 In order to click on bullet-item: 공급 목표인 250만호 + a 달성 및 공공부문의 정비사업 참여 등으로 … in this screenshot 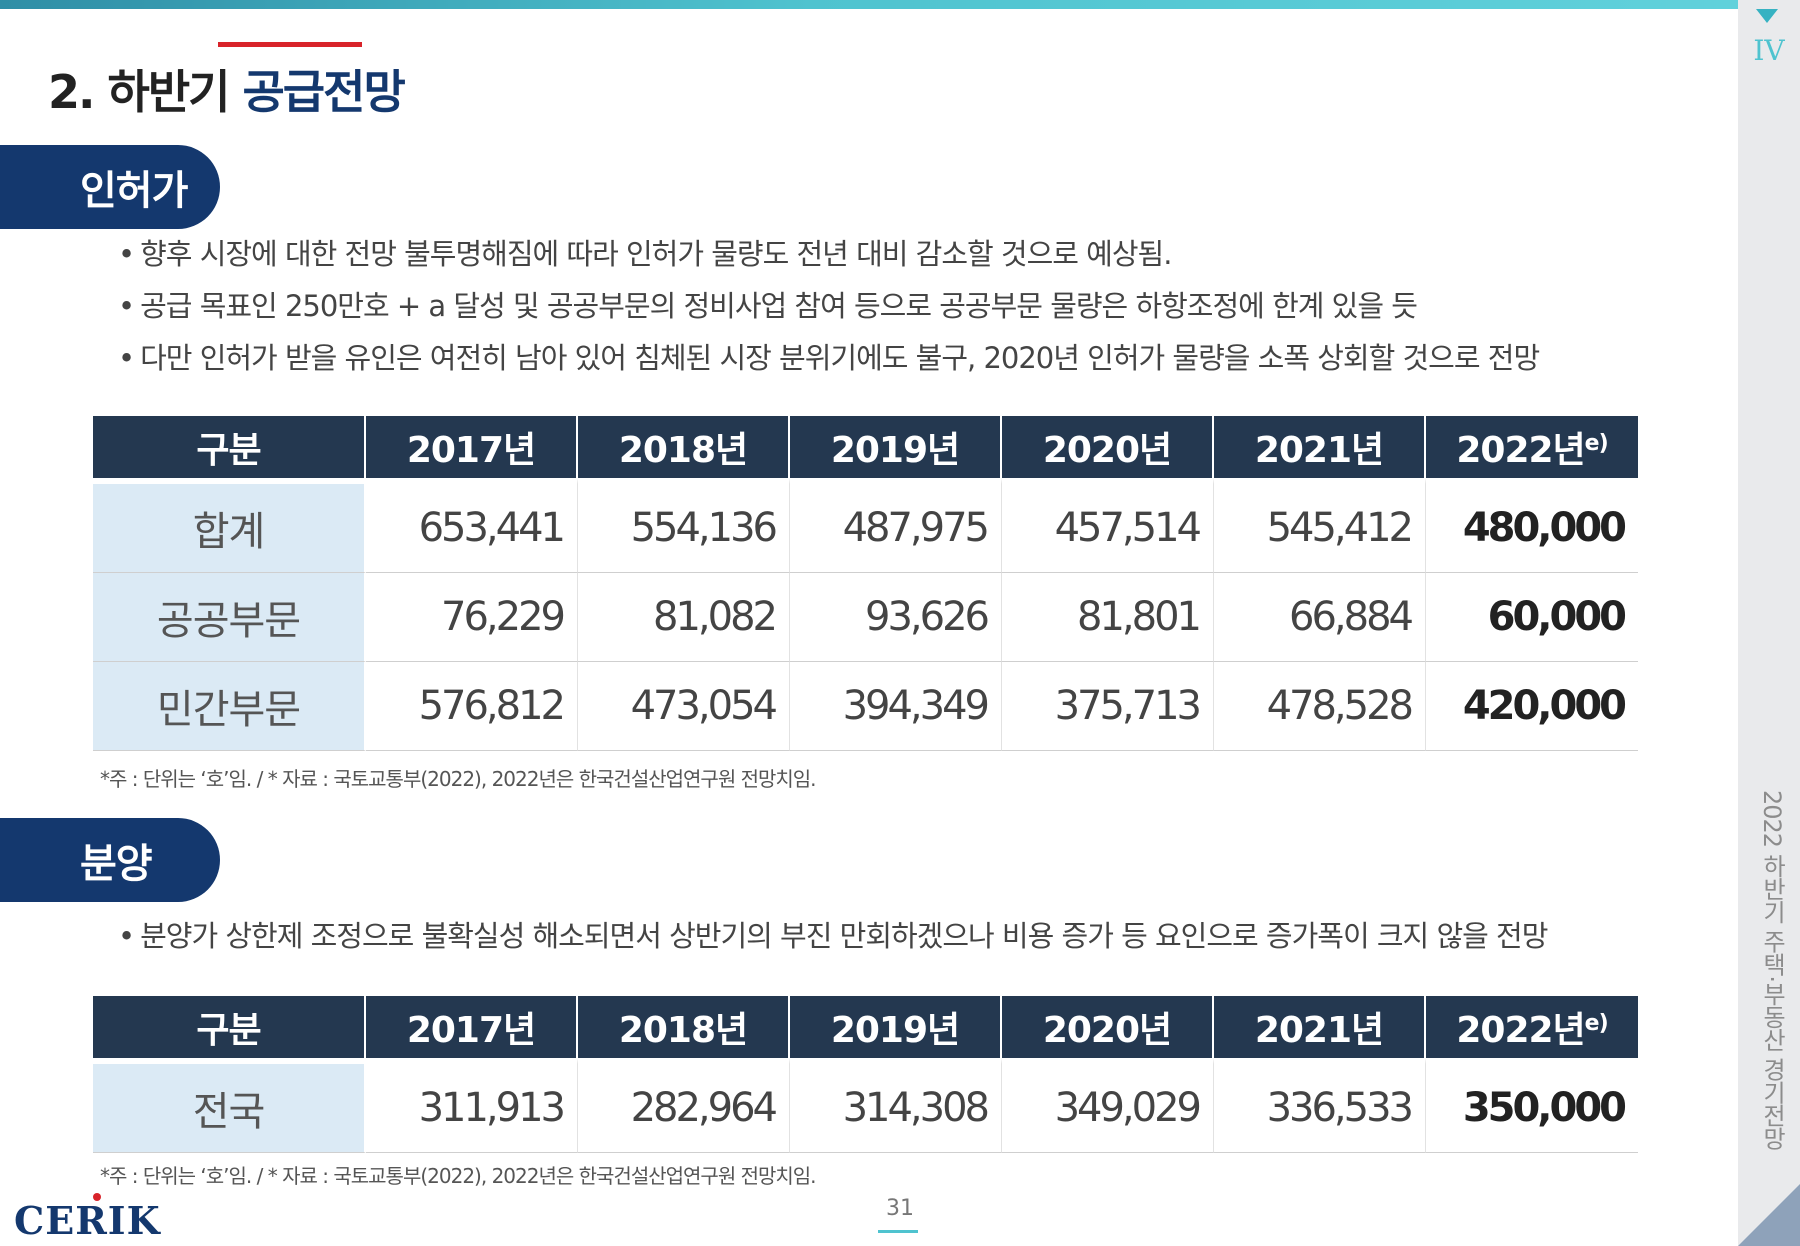, I will do `click(828, 306)`.